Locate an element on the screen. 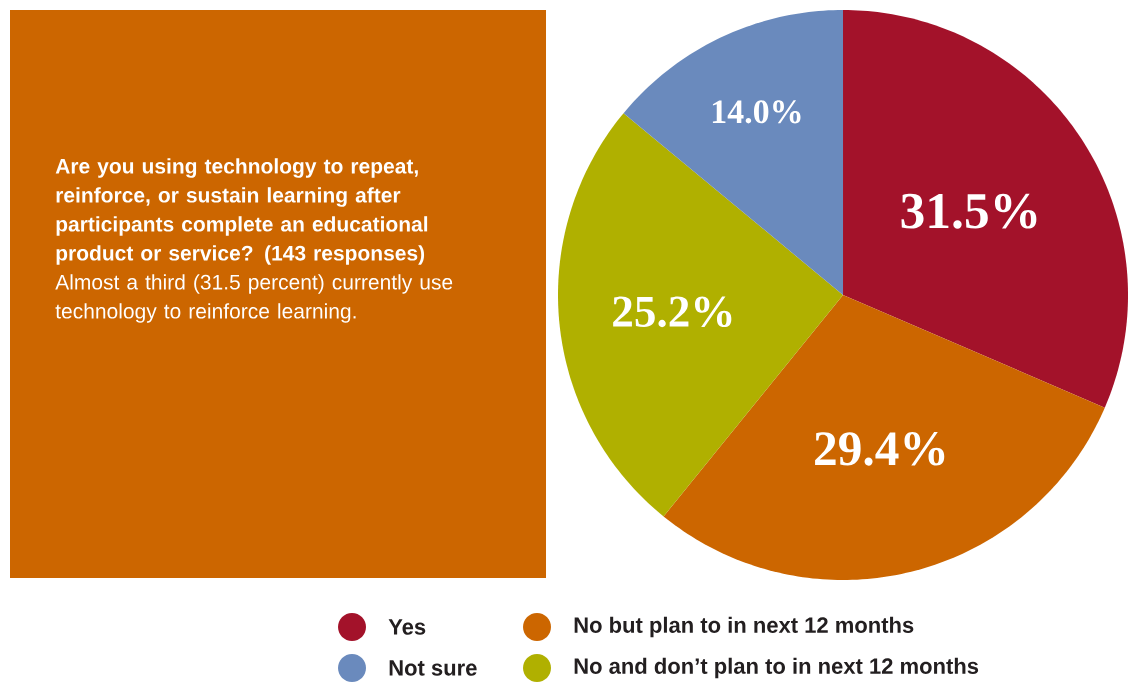  data-label: 25.2% is located at coordinates (672, 312).